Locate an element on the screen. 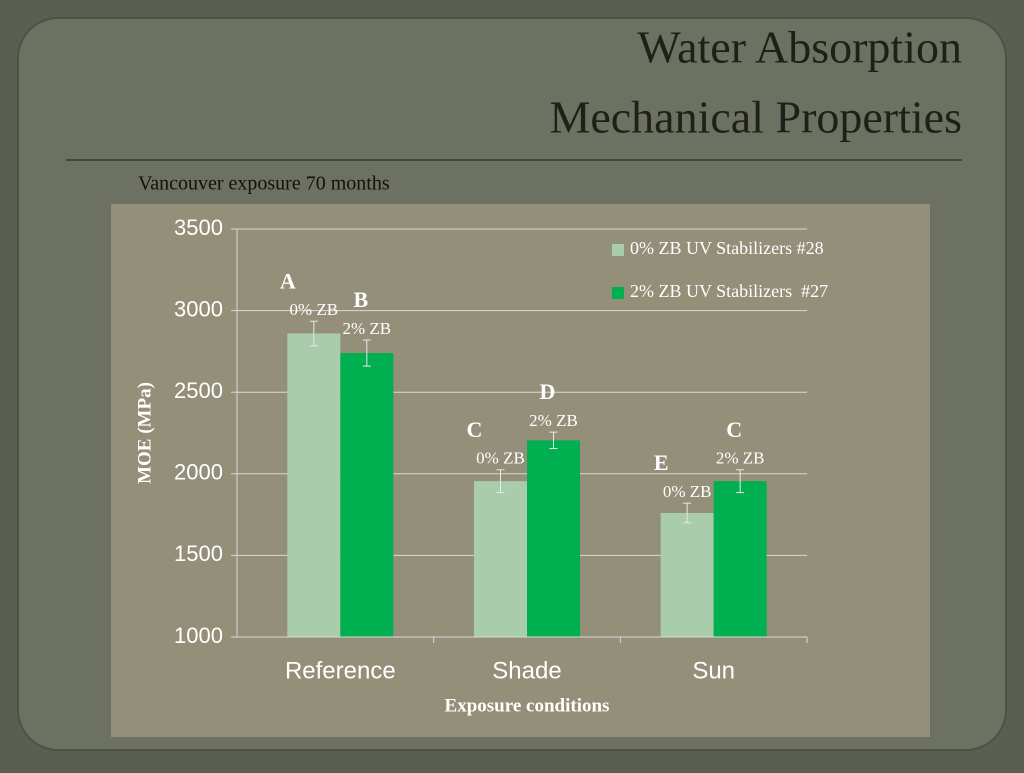 The height and width of the screenshot is (773, 1024). y-tick-label: 2500 is located at coordinates (198, 390).